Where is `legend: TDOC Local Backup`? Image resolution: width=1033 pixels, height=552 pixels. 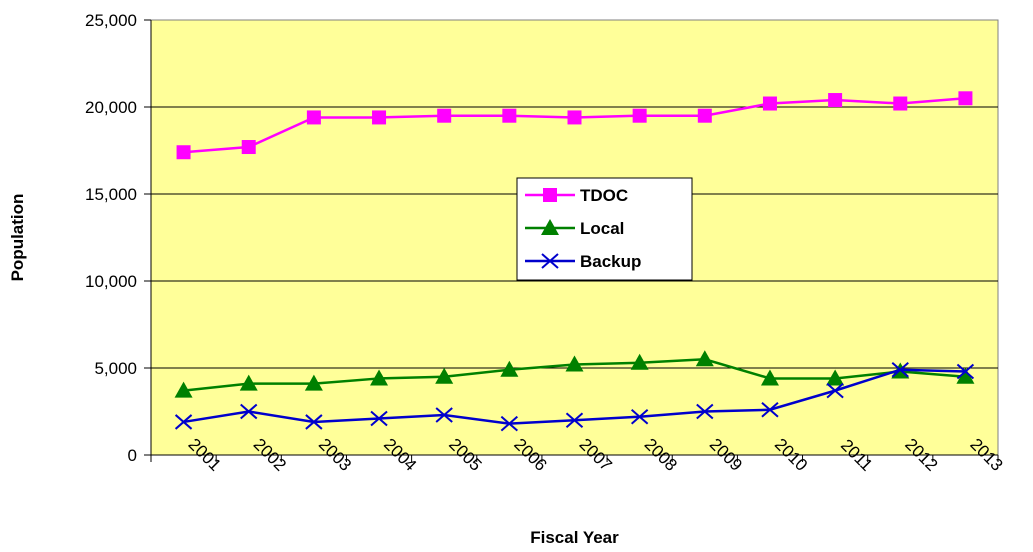 legend: TDOC Local Backup is located at coordinates (604, 229).